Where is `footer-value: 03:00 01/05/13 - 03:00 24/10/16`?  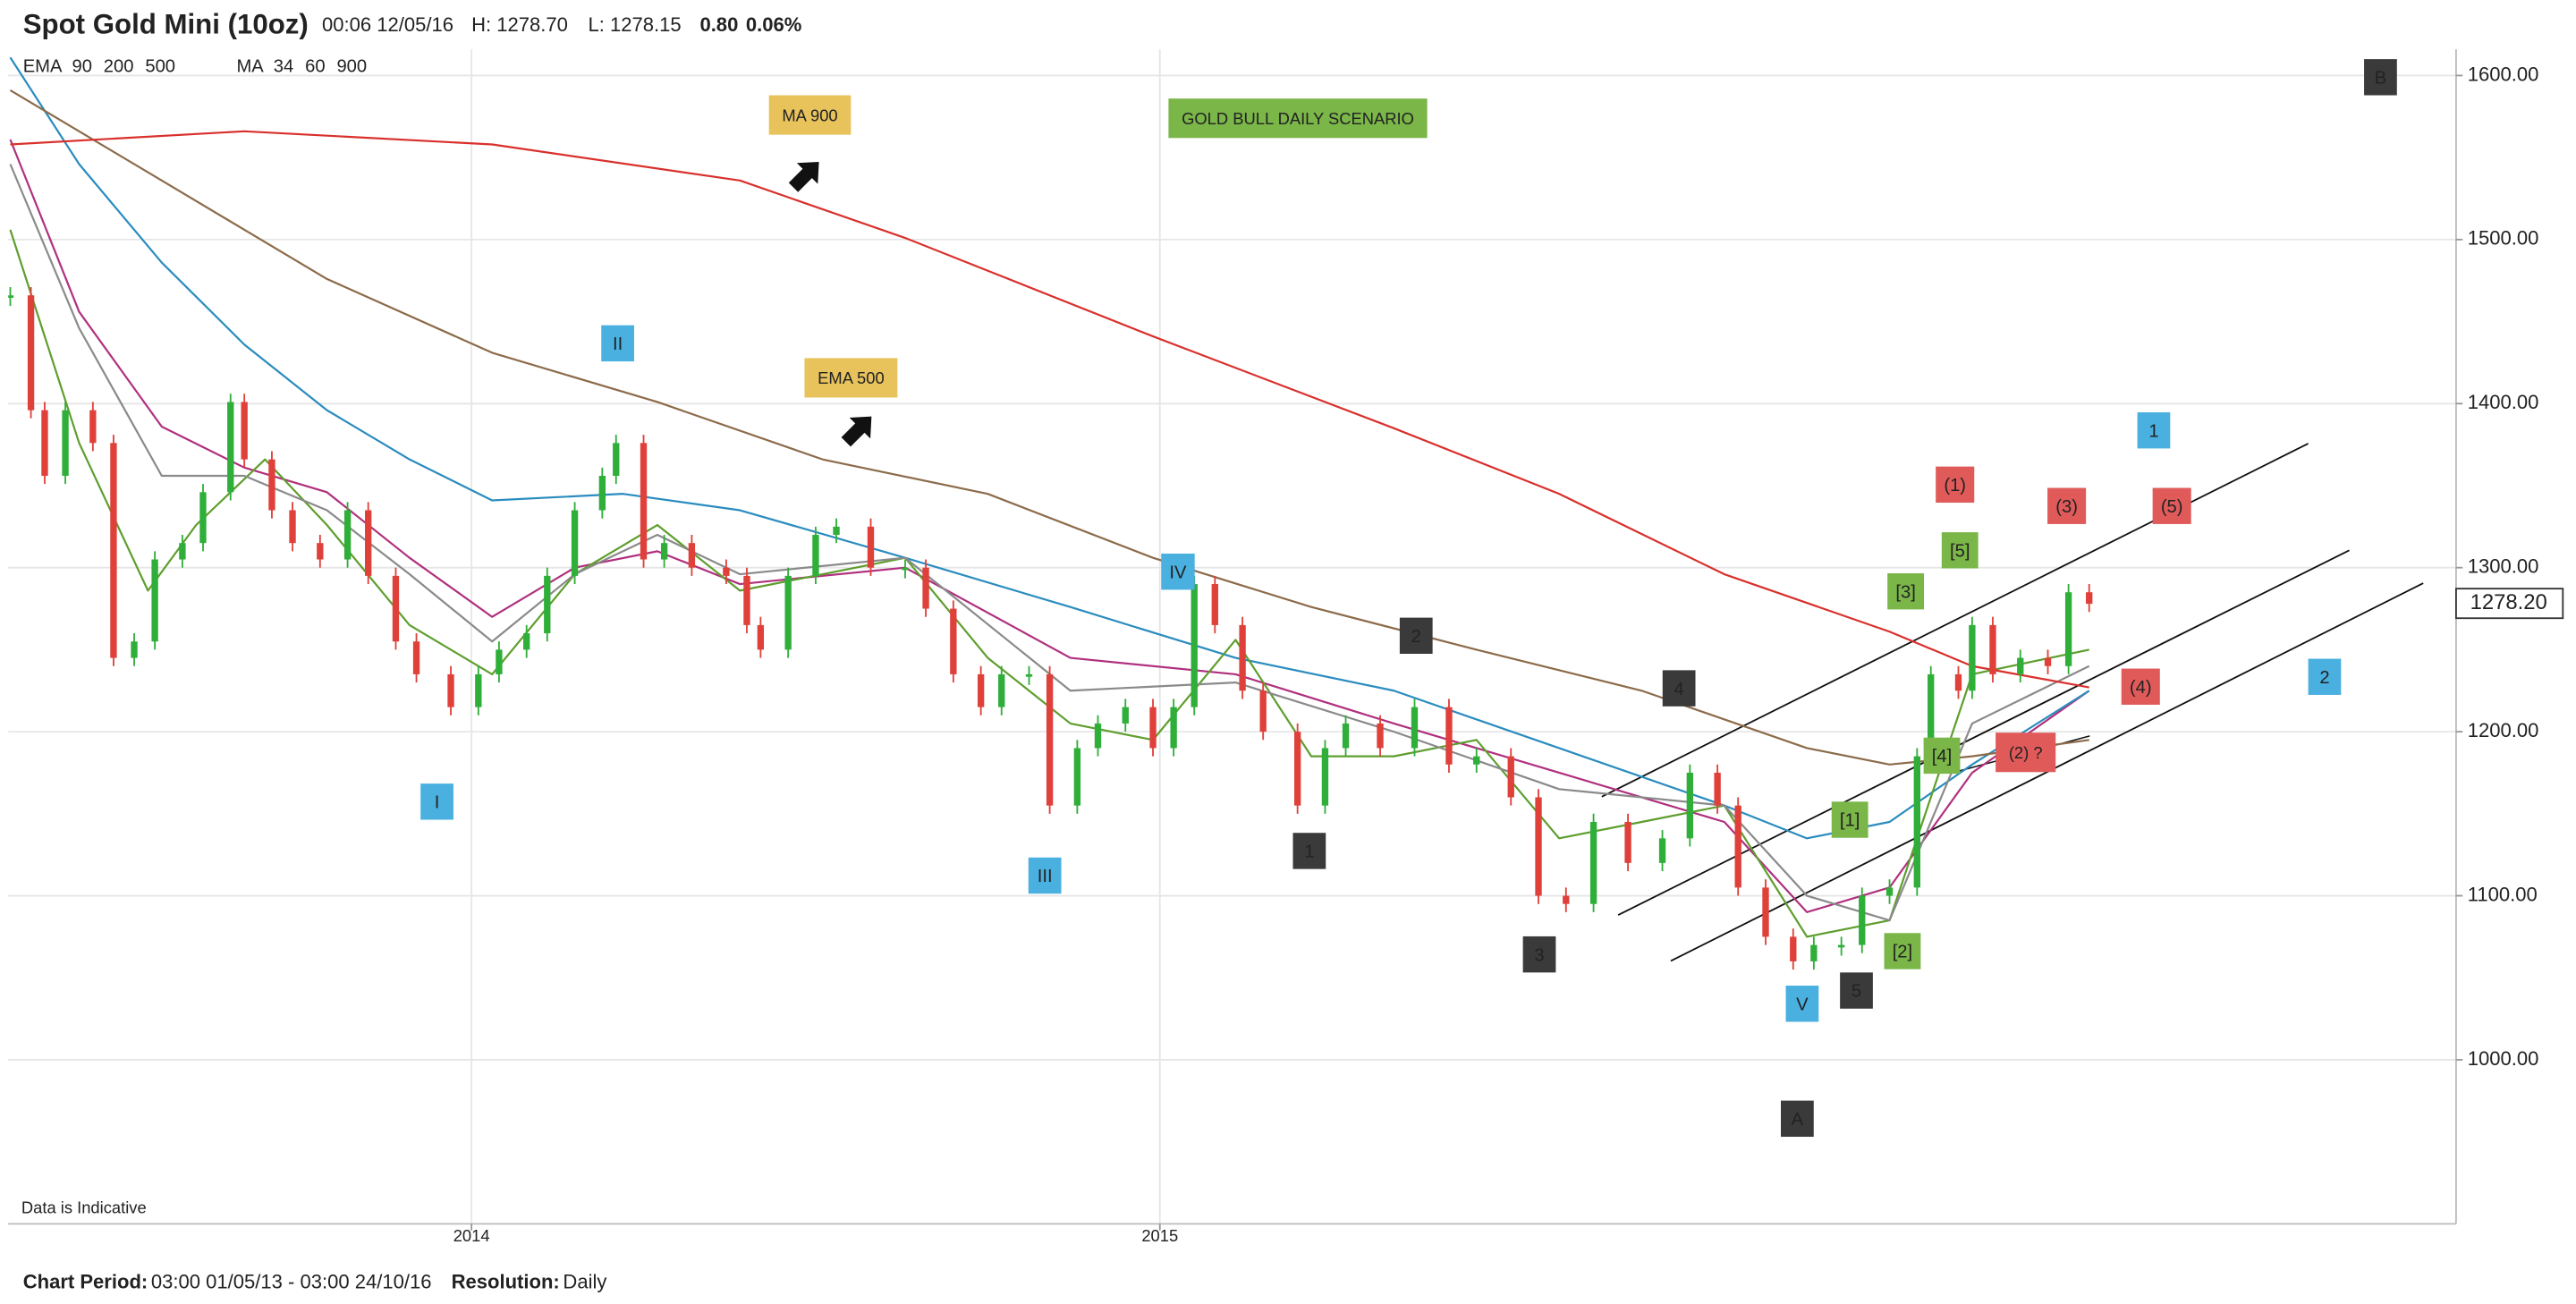
footer-value: 03:00 01/05/13 - 03:00 24/10/16 is located at coordinates (291, 1281).